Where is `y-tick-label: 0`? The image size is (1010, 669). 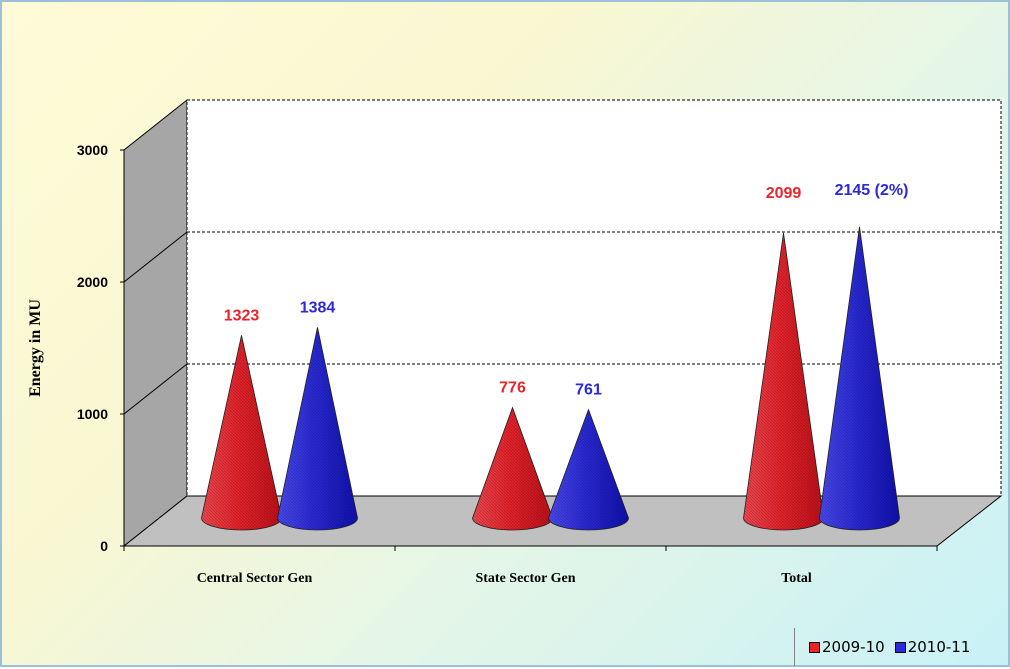 y-tick-label: 0 is located at coordinates (104, 546).